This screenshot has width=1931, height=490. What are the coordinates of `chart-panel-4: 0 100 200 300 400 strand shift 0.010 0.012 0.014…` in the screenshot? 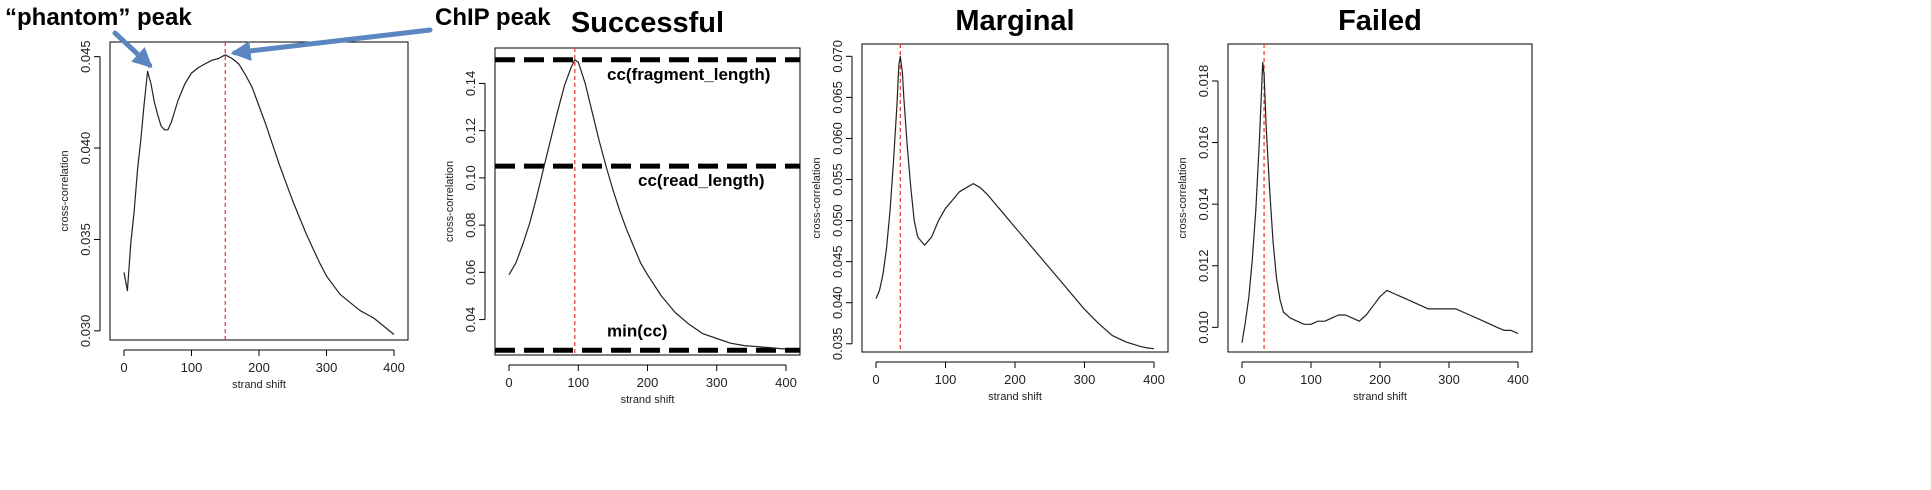 It's located at (1355, 204).